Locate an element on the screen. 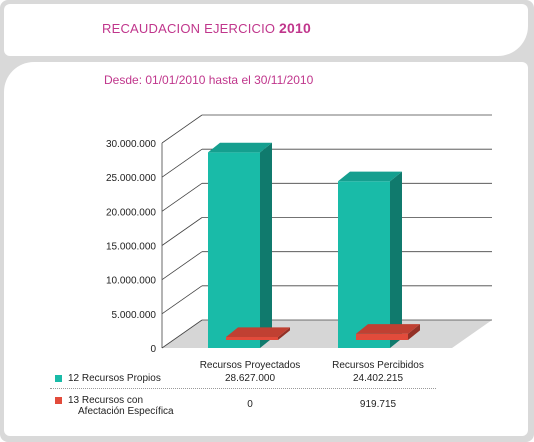 Image resolution: width=534 pixels, height=442 pixels. legend-label-series1: 12 Recursos Propios is located at coordinates (114, 378).